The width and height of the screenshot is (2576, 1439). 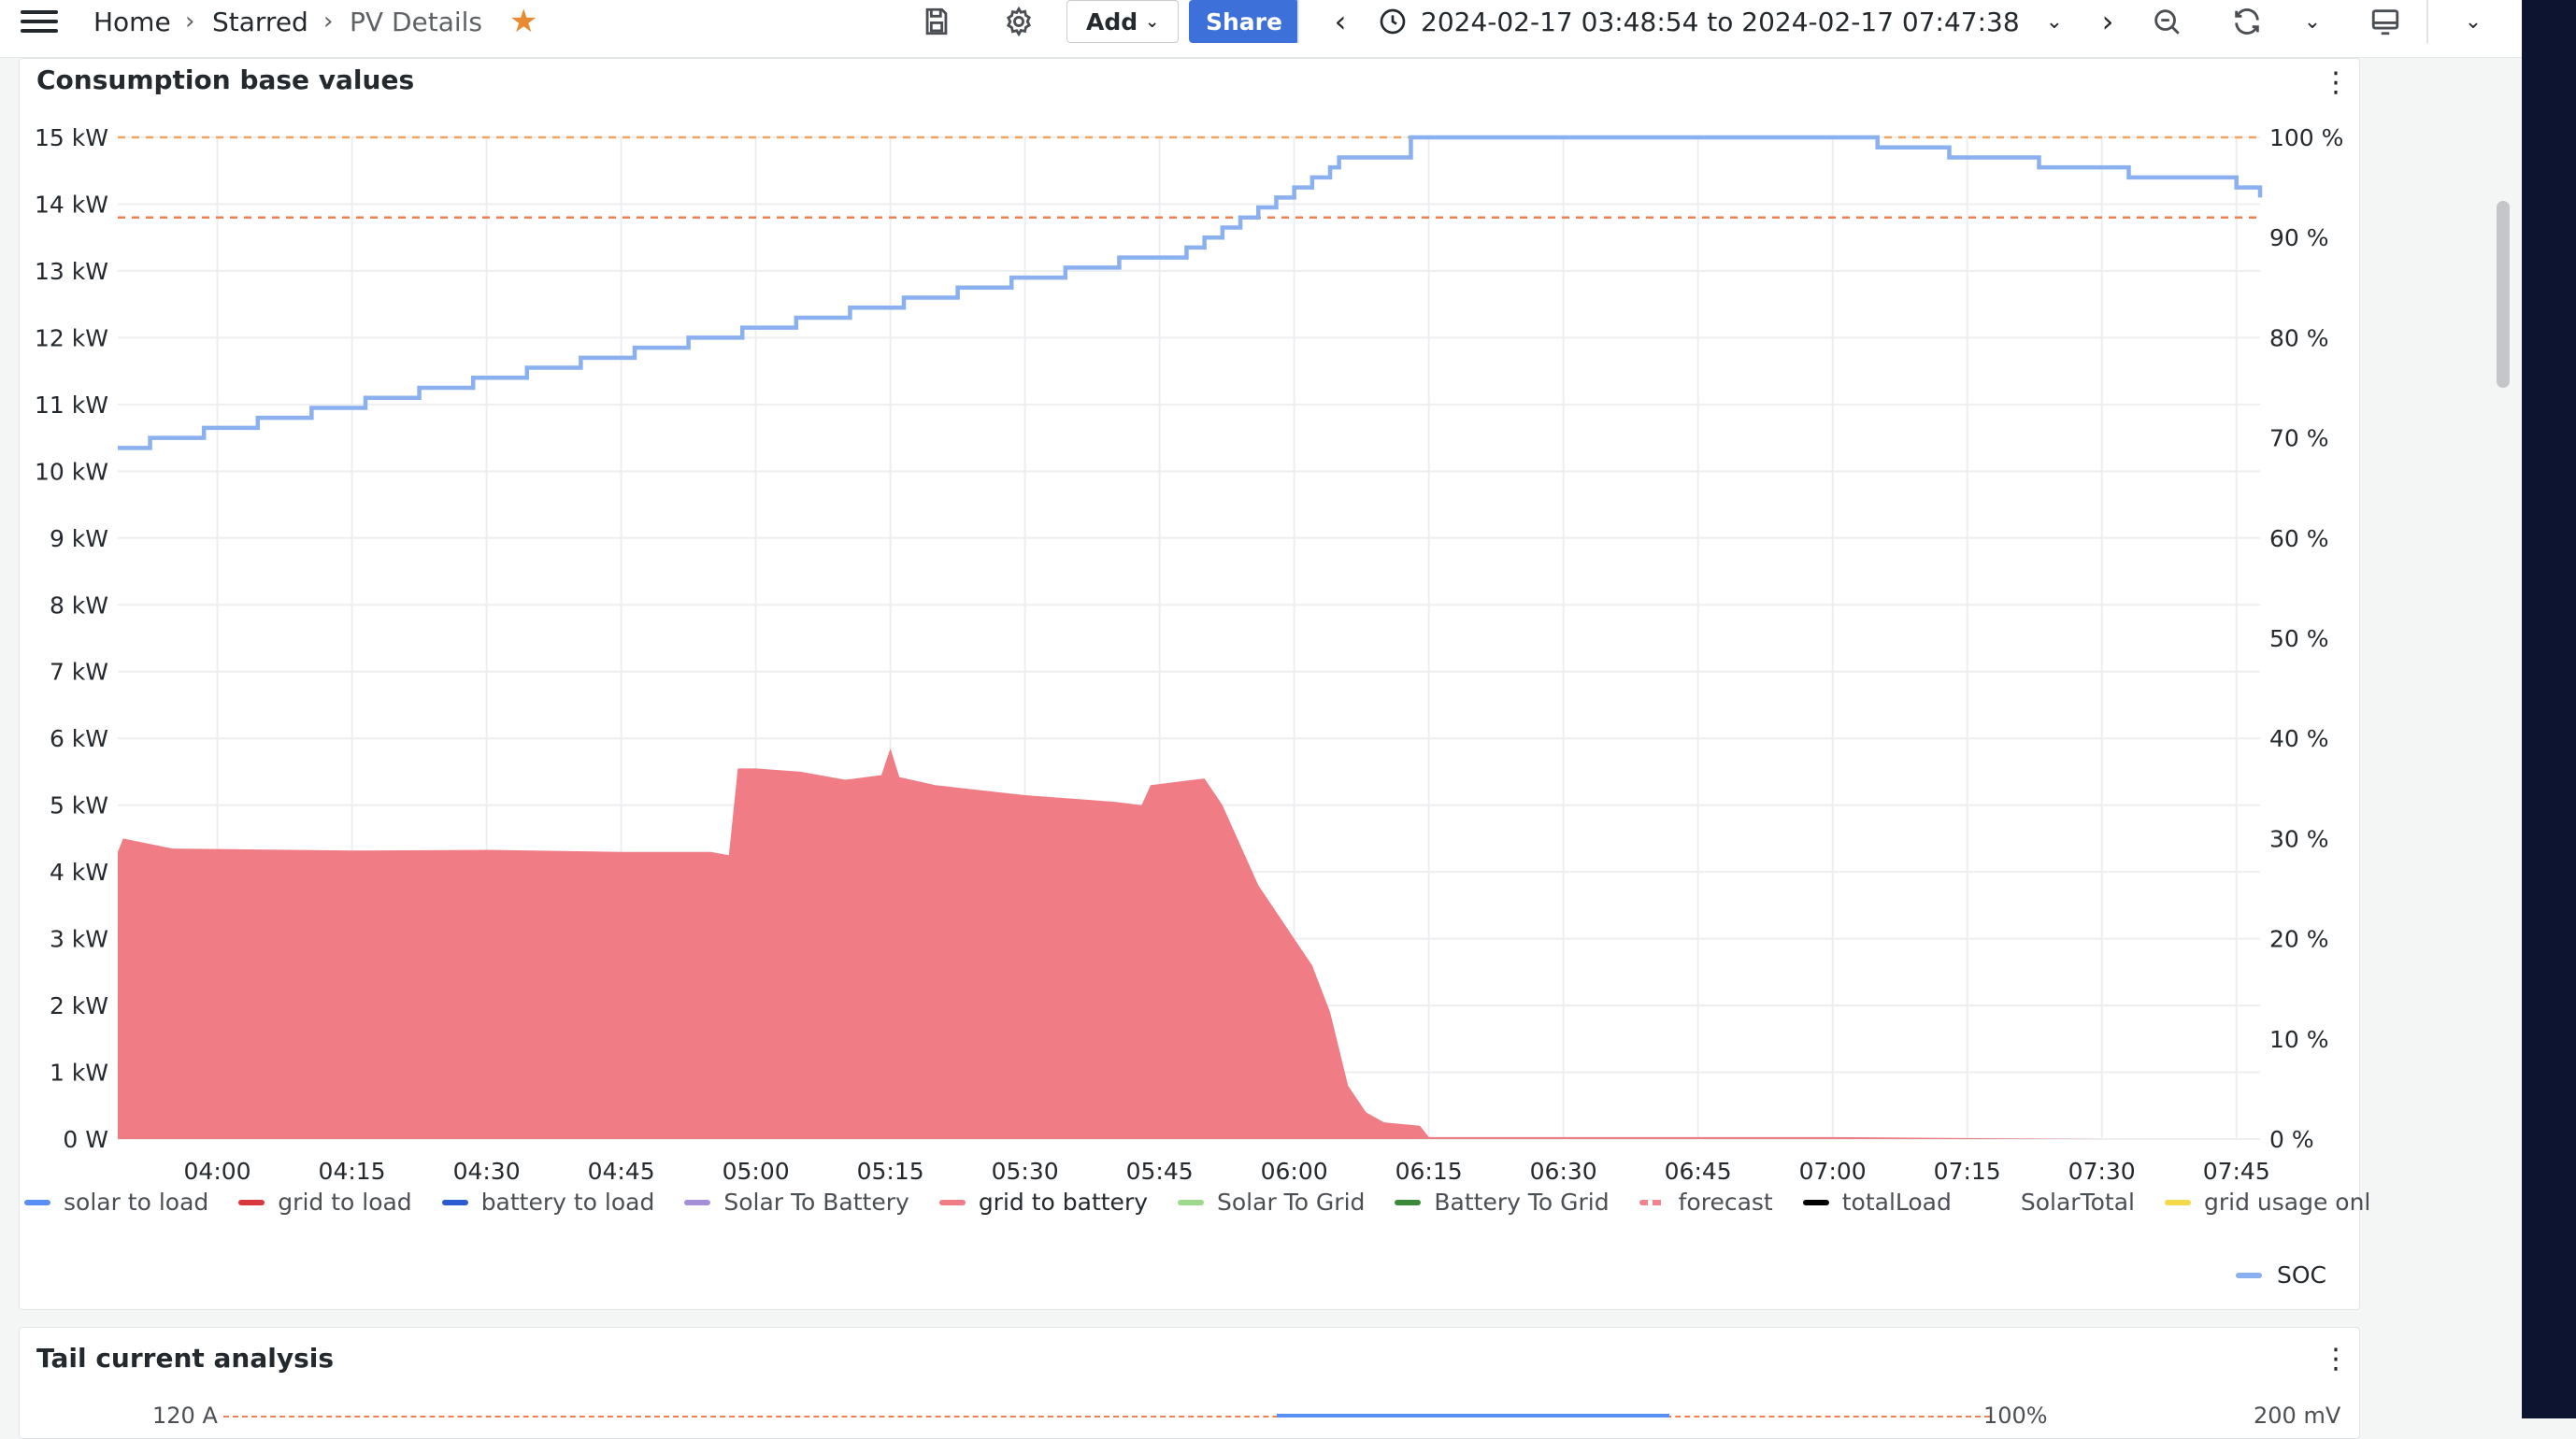 What do you see at coordinates (1340, 21) in the screenshot?
I see `time-back-icon: ‹` at bounding box center [1340, 21].